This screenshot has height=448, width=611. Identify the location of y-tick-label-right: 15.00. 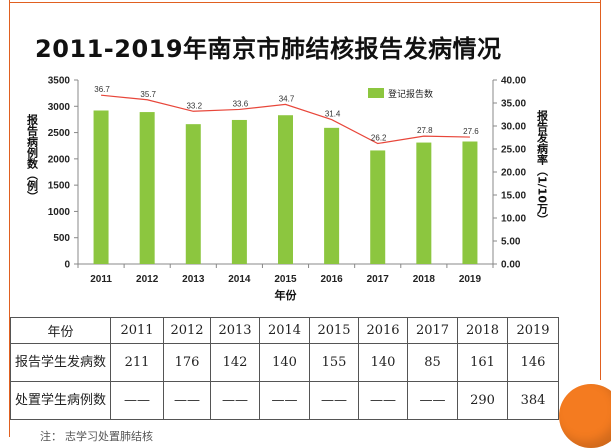
(513, 196).